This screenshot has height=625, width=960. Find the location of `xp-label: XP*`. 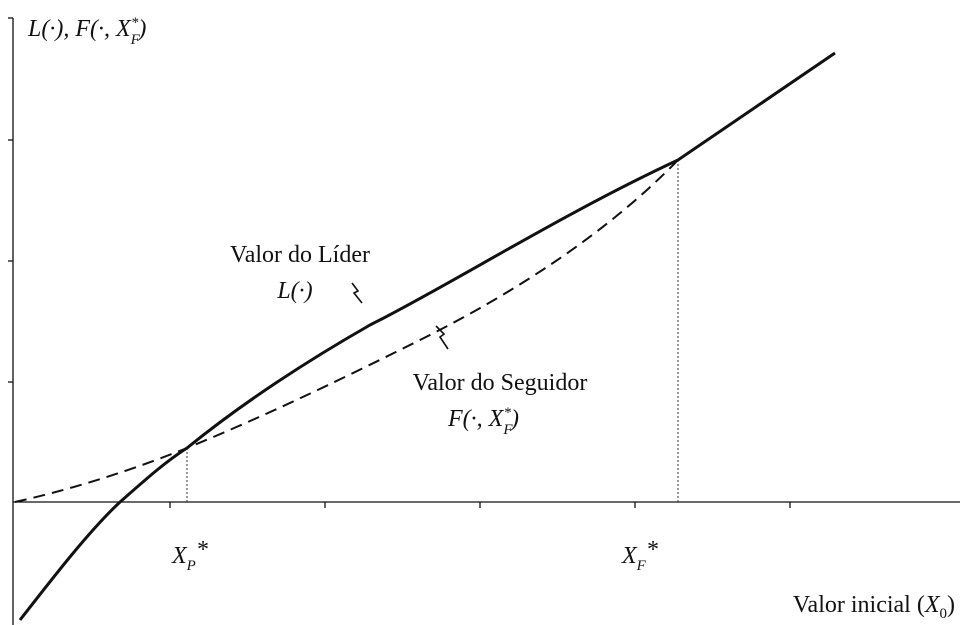

xp-label: XP* is located at coordinates (189, 555).